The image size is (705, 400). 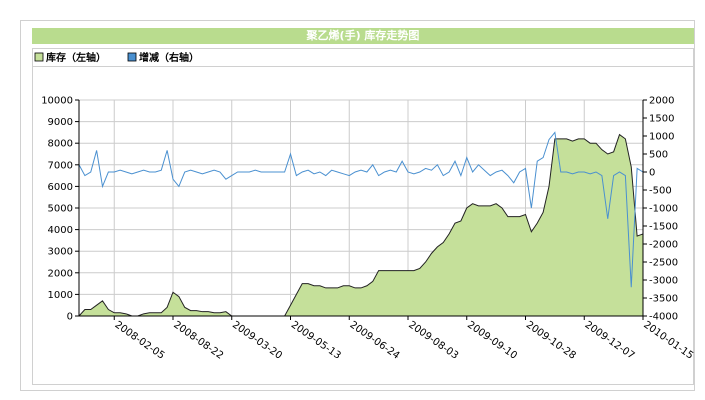 What do you see at coordinates (551, 340) in the screenshot?
I see `x-tick-label: 2009-10-28` at bounding box center [551, 340].